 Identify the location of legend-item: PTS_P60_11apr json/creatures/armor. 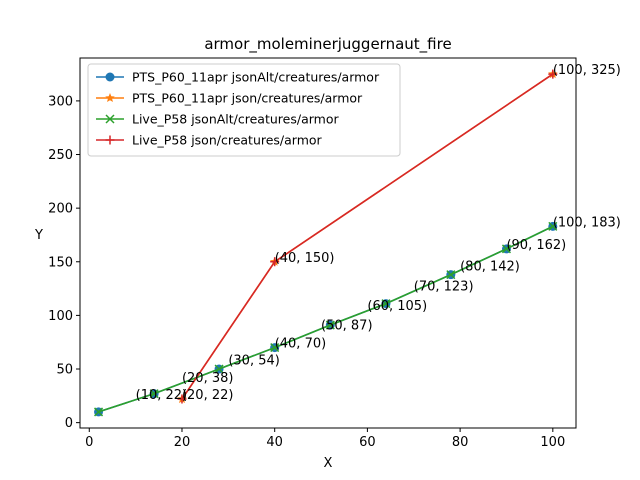
(229, 98).